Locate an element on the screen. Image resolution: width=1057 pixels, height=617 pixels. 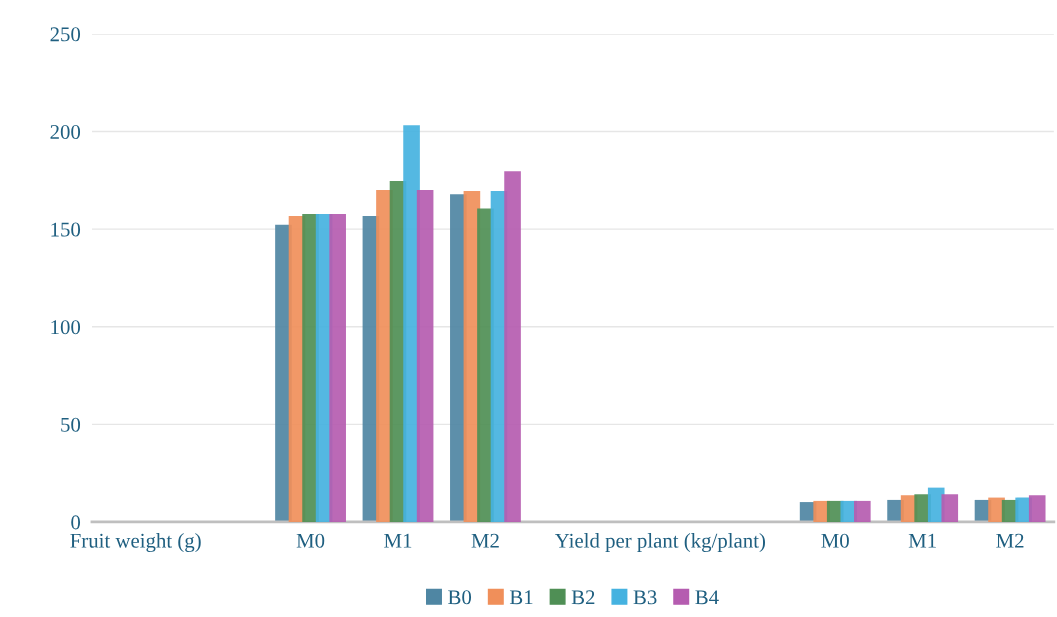
legend-label: B4 is located at coordinates (707, 597).